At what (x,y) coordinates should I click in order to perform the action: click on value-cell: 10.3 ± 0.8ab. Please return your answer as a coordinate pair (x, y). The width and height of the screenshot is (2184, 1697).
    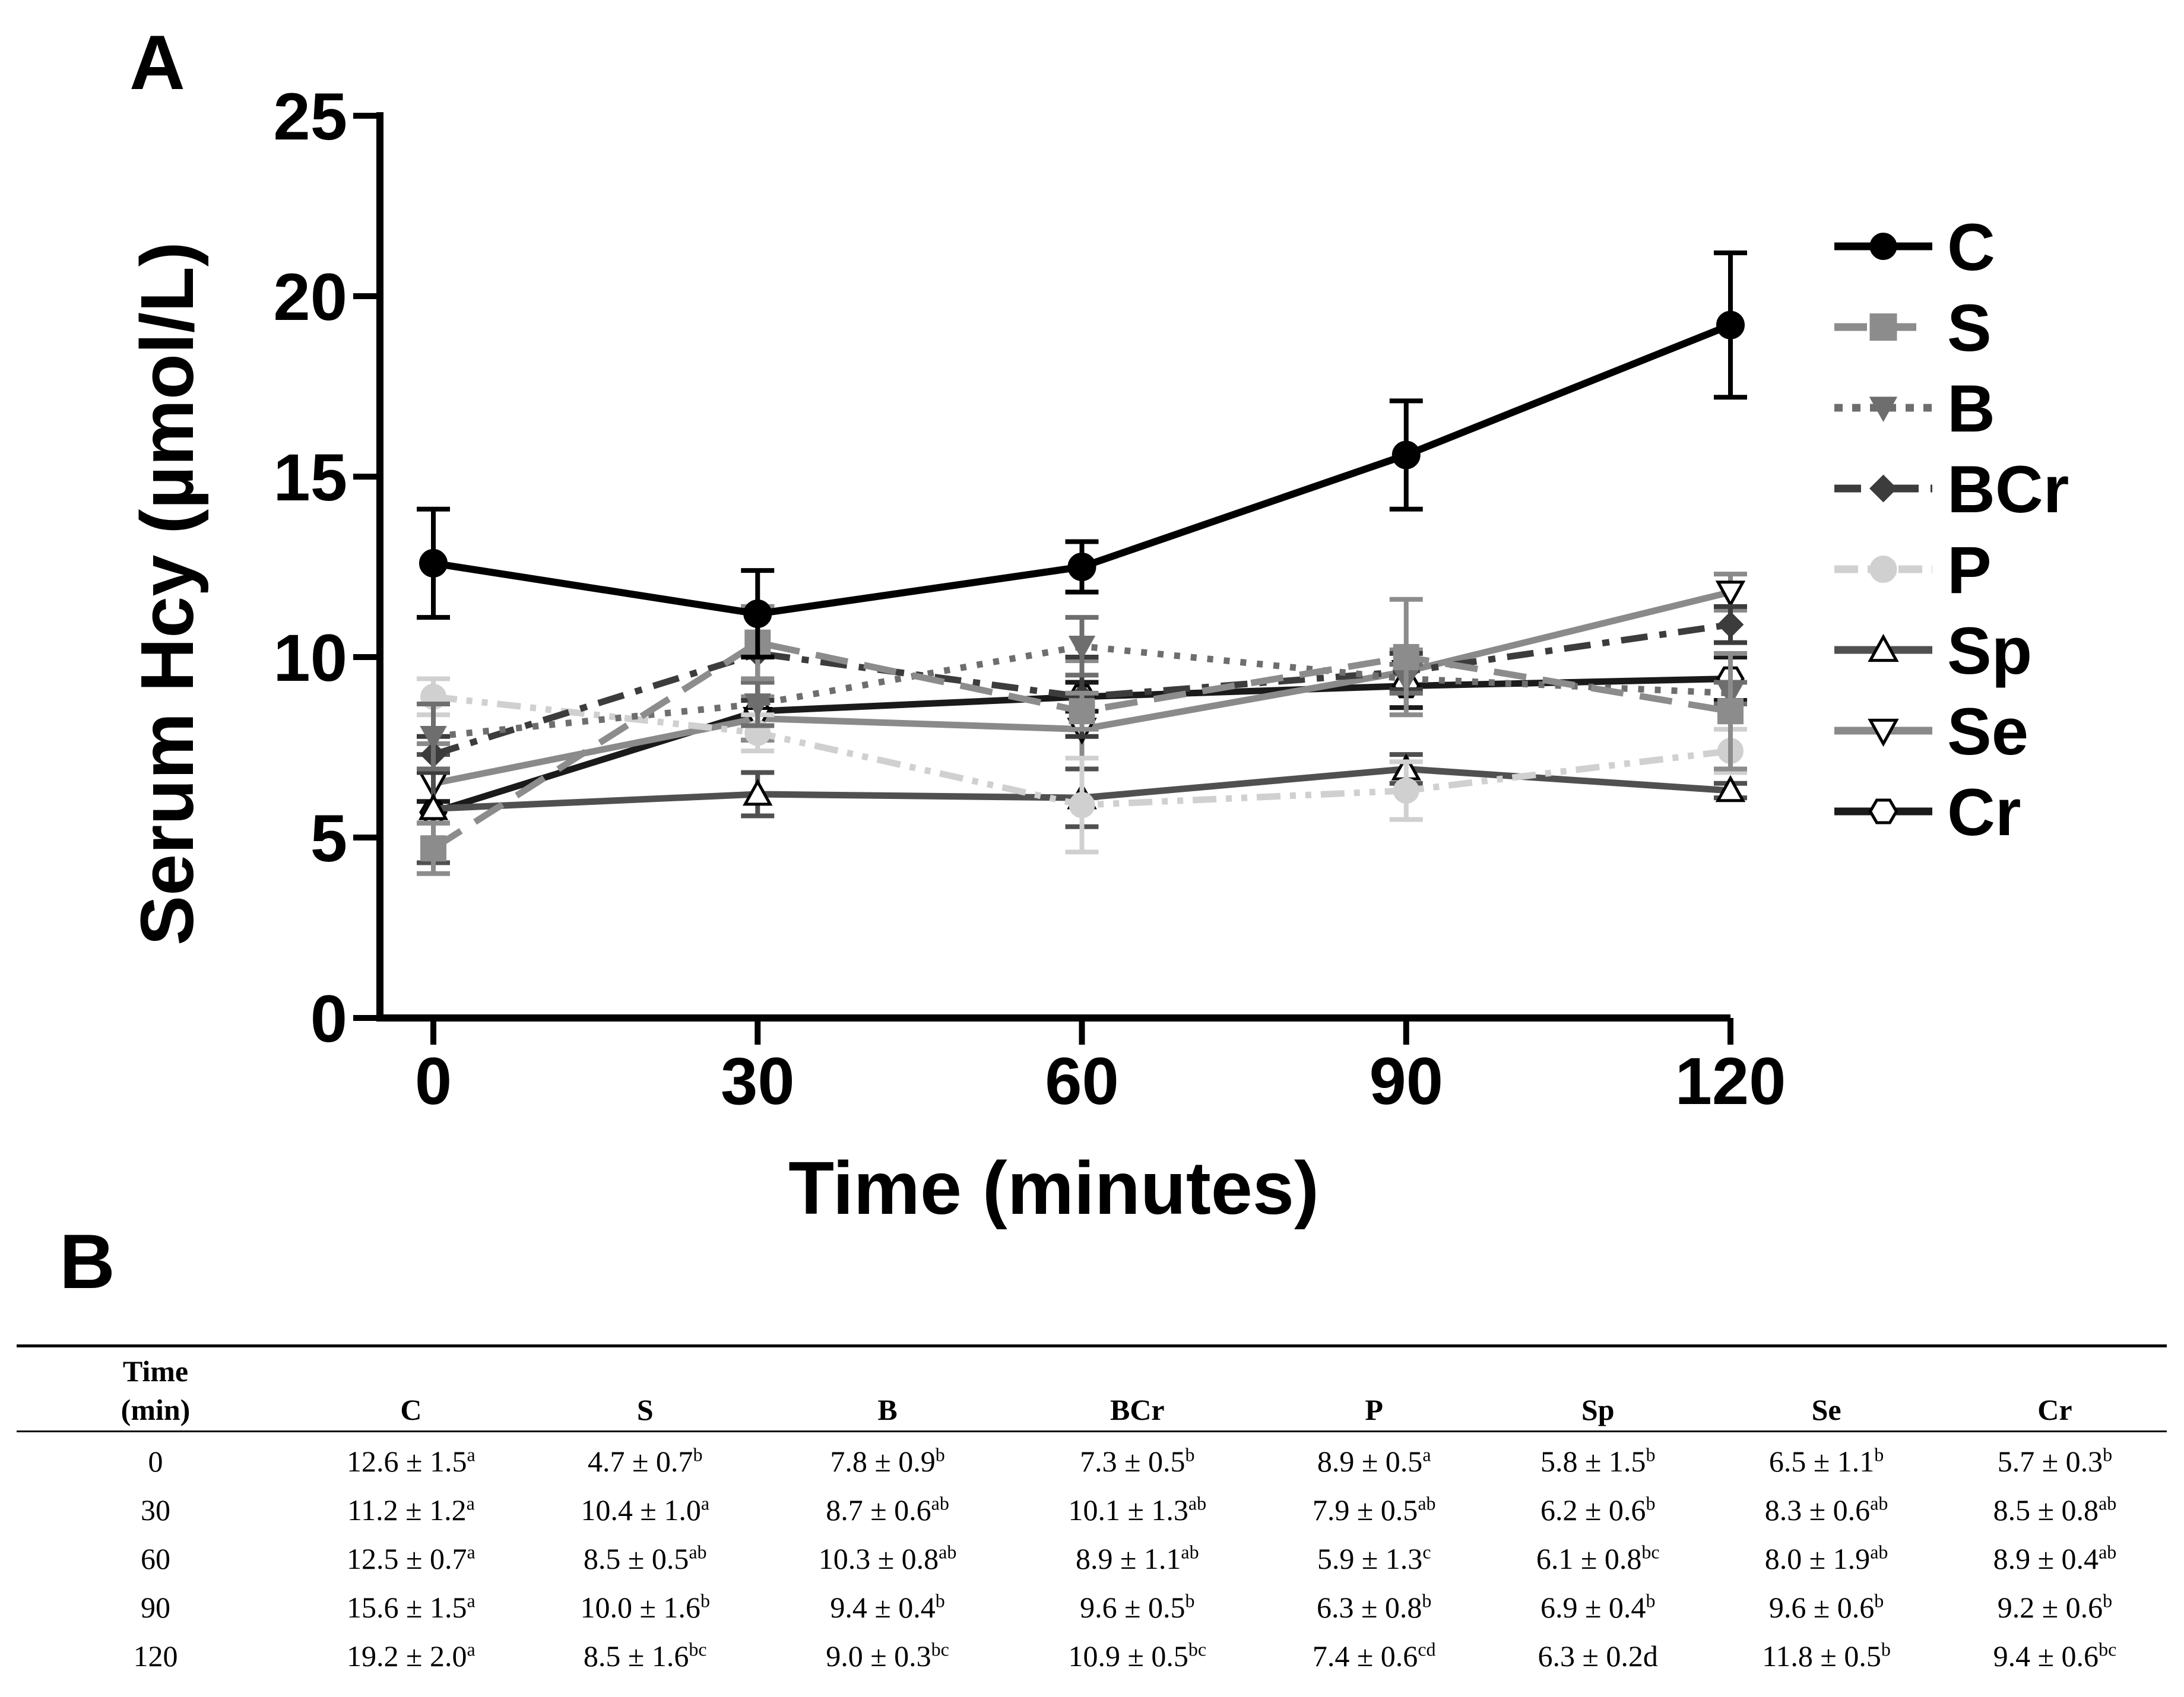
    Looking at the image, I should click on (888, 1559).